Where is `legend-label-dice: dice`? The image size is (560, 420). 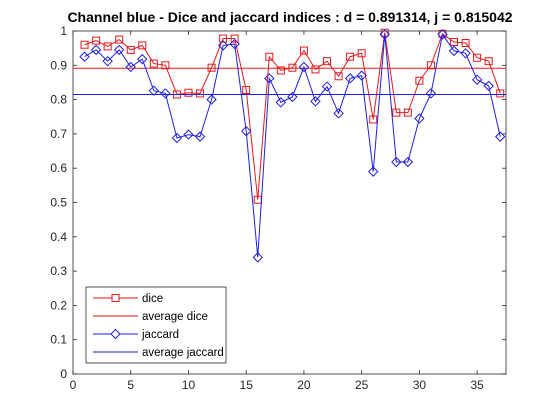
legend-label-dice: dice is located at coordinates (152, 299).